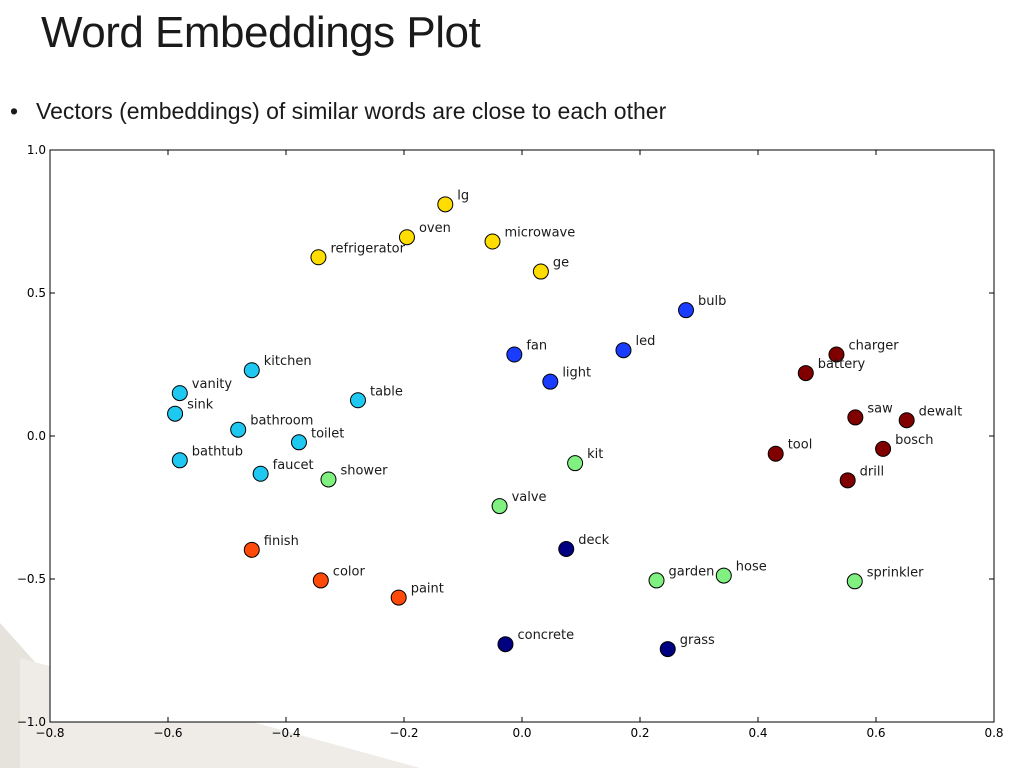 The width and height of the screenshot is (1024, 768). I want to click on point-label: valve, so click(529, 497).